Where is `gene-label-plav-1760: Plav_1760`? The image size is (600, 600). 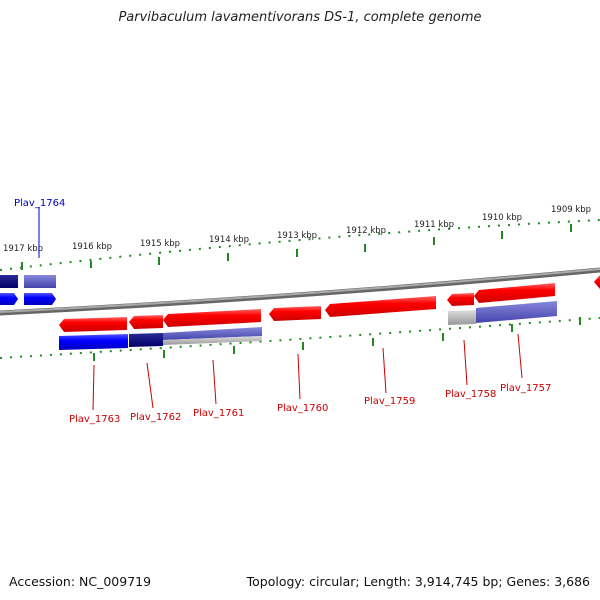
gene-label-plav-1760: Plav_1760 is located at coordinates (302, 408).